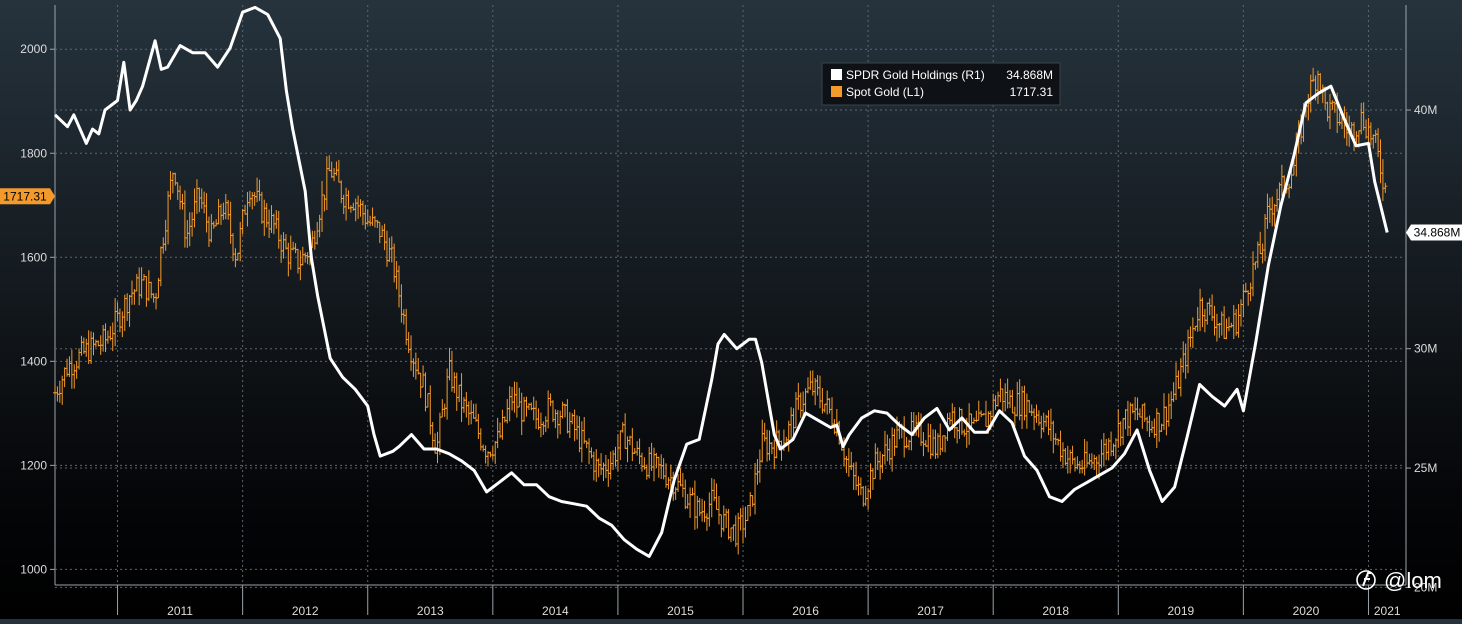 This screenshot has width=1462, height=624. I want to click on legend-swatch-gold, so click(836, 91).